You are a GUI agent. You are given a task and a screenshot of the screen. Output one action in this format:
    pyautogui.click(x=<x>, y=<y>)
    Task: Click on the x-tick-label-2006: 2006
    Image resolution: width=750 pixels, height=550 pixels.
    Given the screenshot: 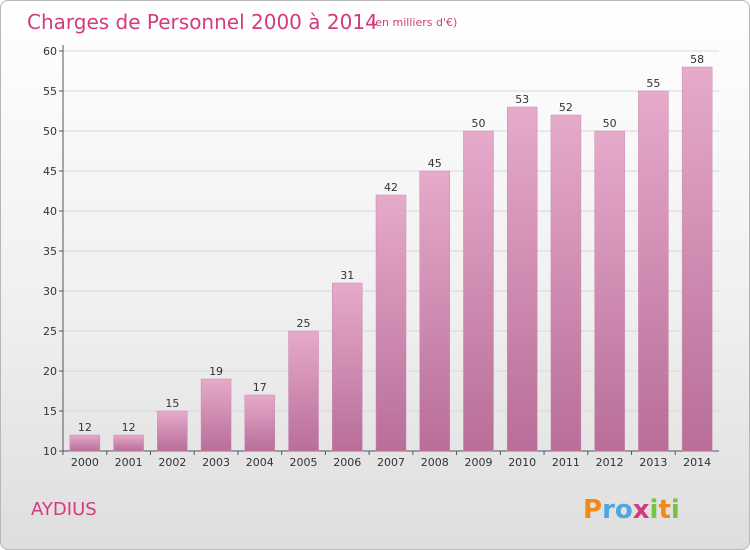 What is the action you would take?
    pyautogui.click(x=347, y=462)
    